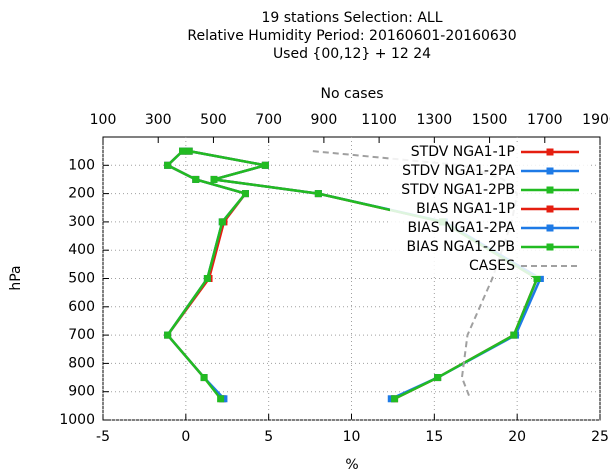 The image size is (610, 472). Describe the element at coordinates (81, 392) in the screenshot. I see `y-tick-label: 900` at that location.